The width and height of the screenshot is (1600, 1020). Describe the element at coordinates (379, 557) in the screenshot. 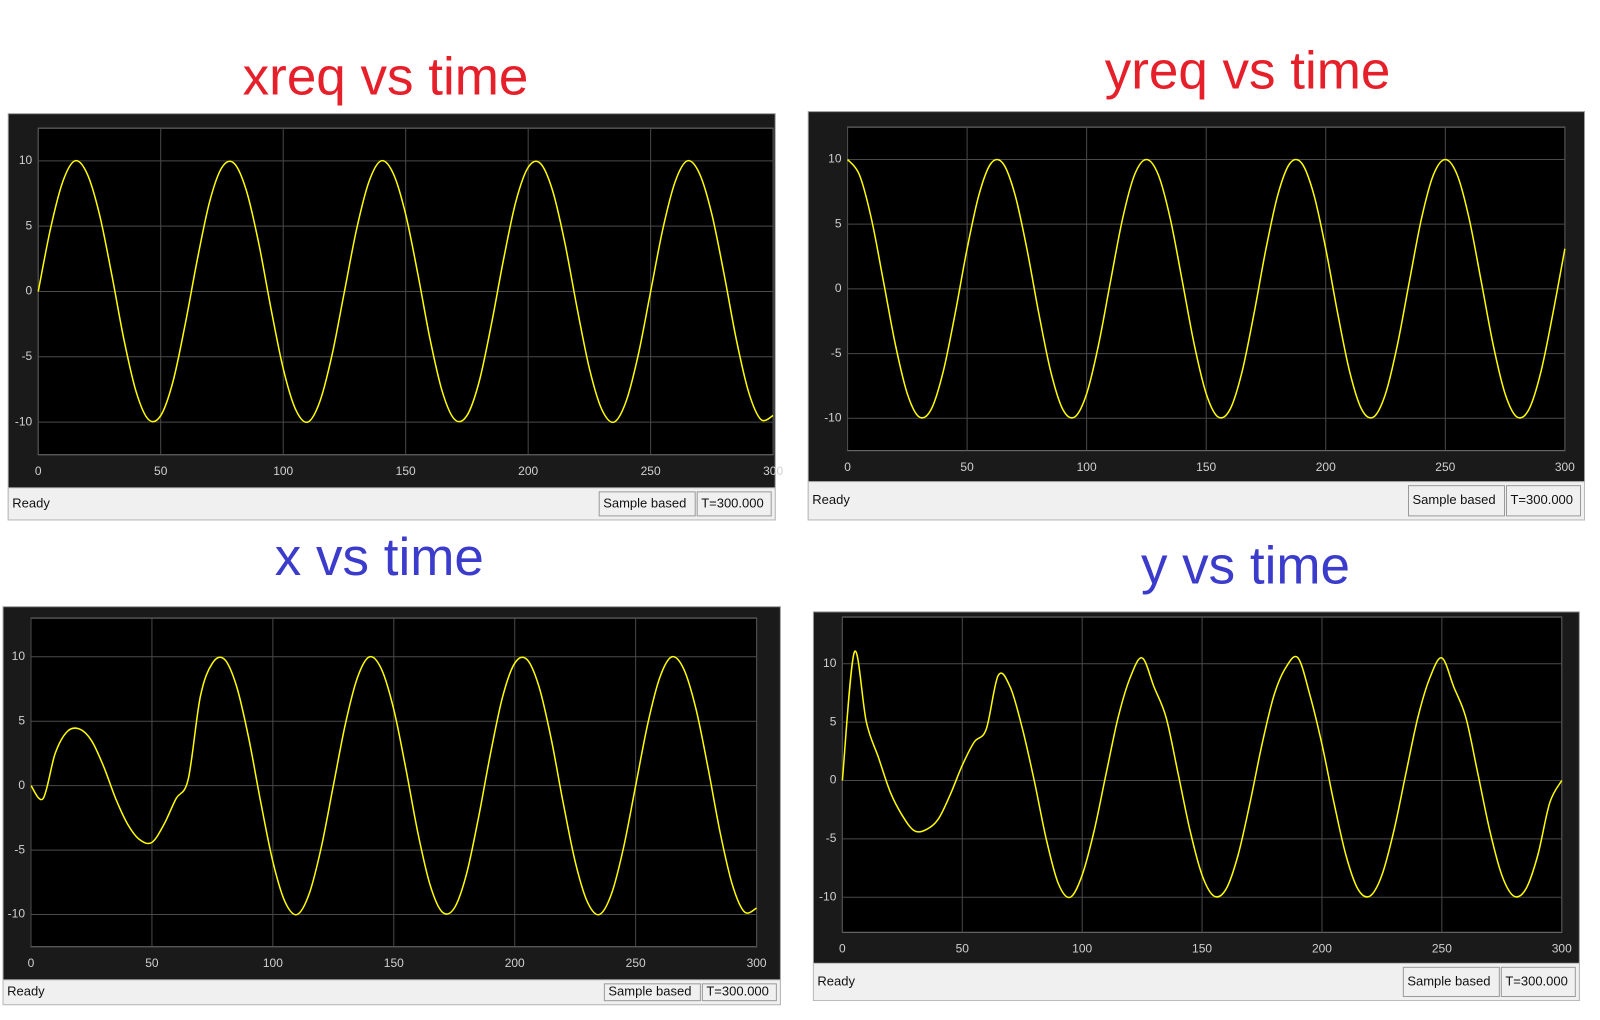

I see `chart-title: x vs time` at that location.